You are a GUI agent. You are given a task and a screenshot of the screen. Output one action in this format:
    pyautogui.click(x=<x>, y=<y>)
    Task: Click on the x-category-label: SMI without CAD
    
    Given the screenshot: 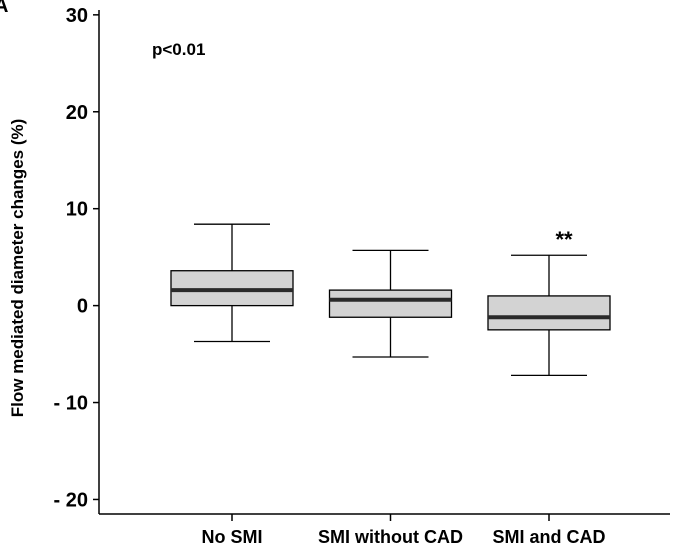 What is the action you would take?
    pyautogui.click(x=390, y=536)
    